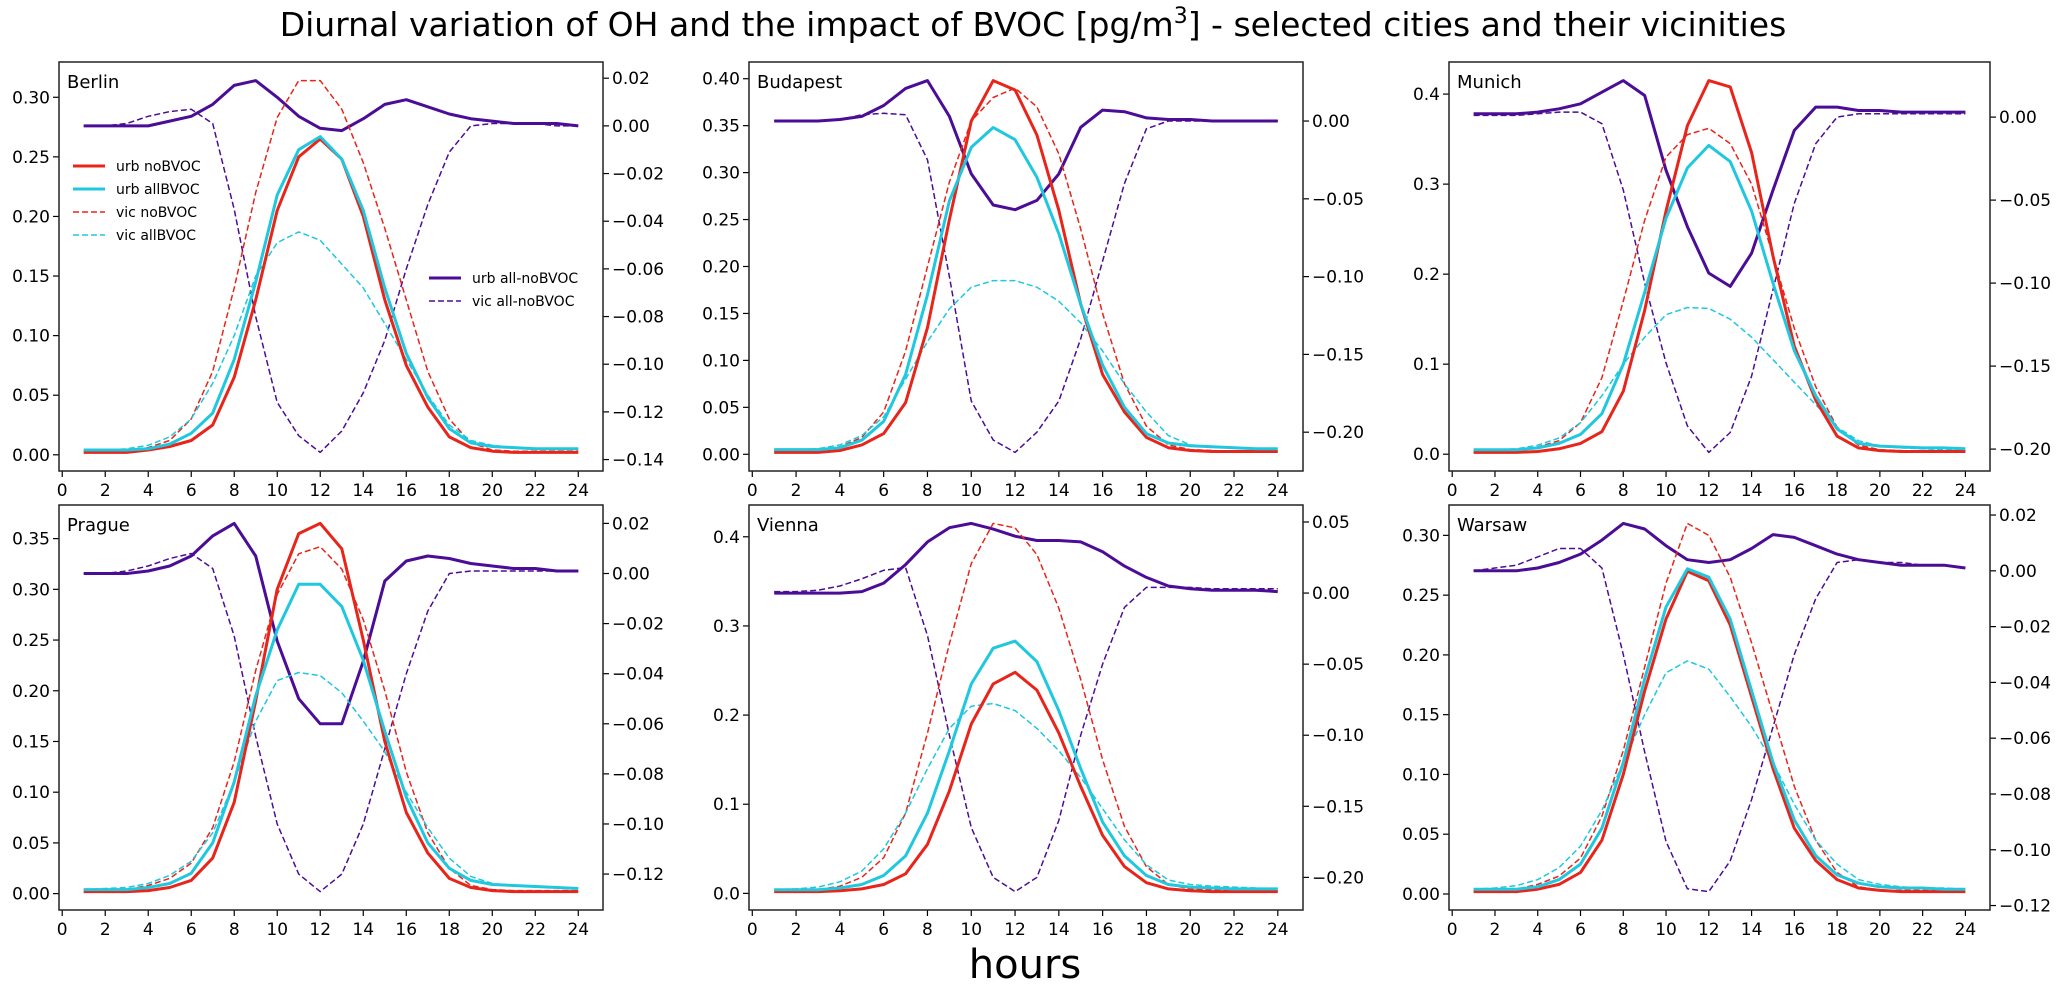 This screenshot has width=2067, height=989. What do you see at coordinates (1421, 835) in the screenshot?
I see `left-y-tick-label: 0.05` at bounding box center [1421, 835].